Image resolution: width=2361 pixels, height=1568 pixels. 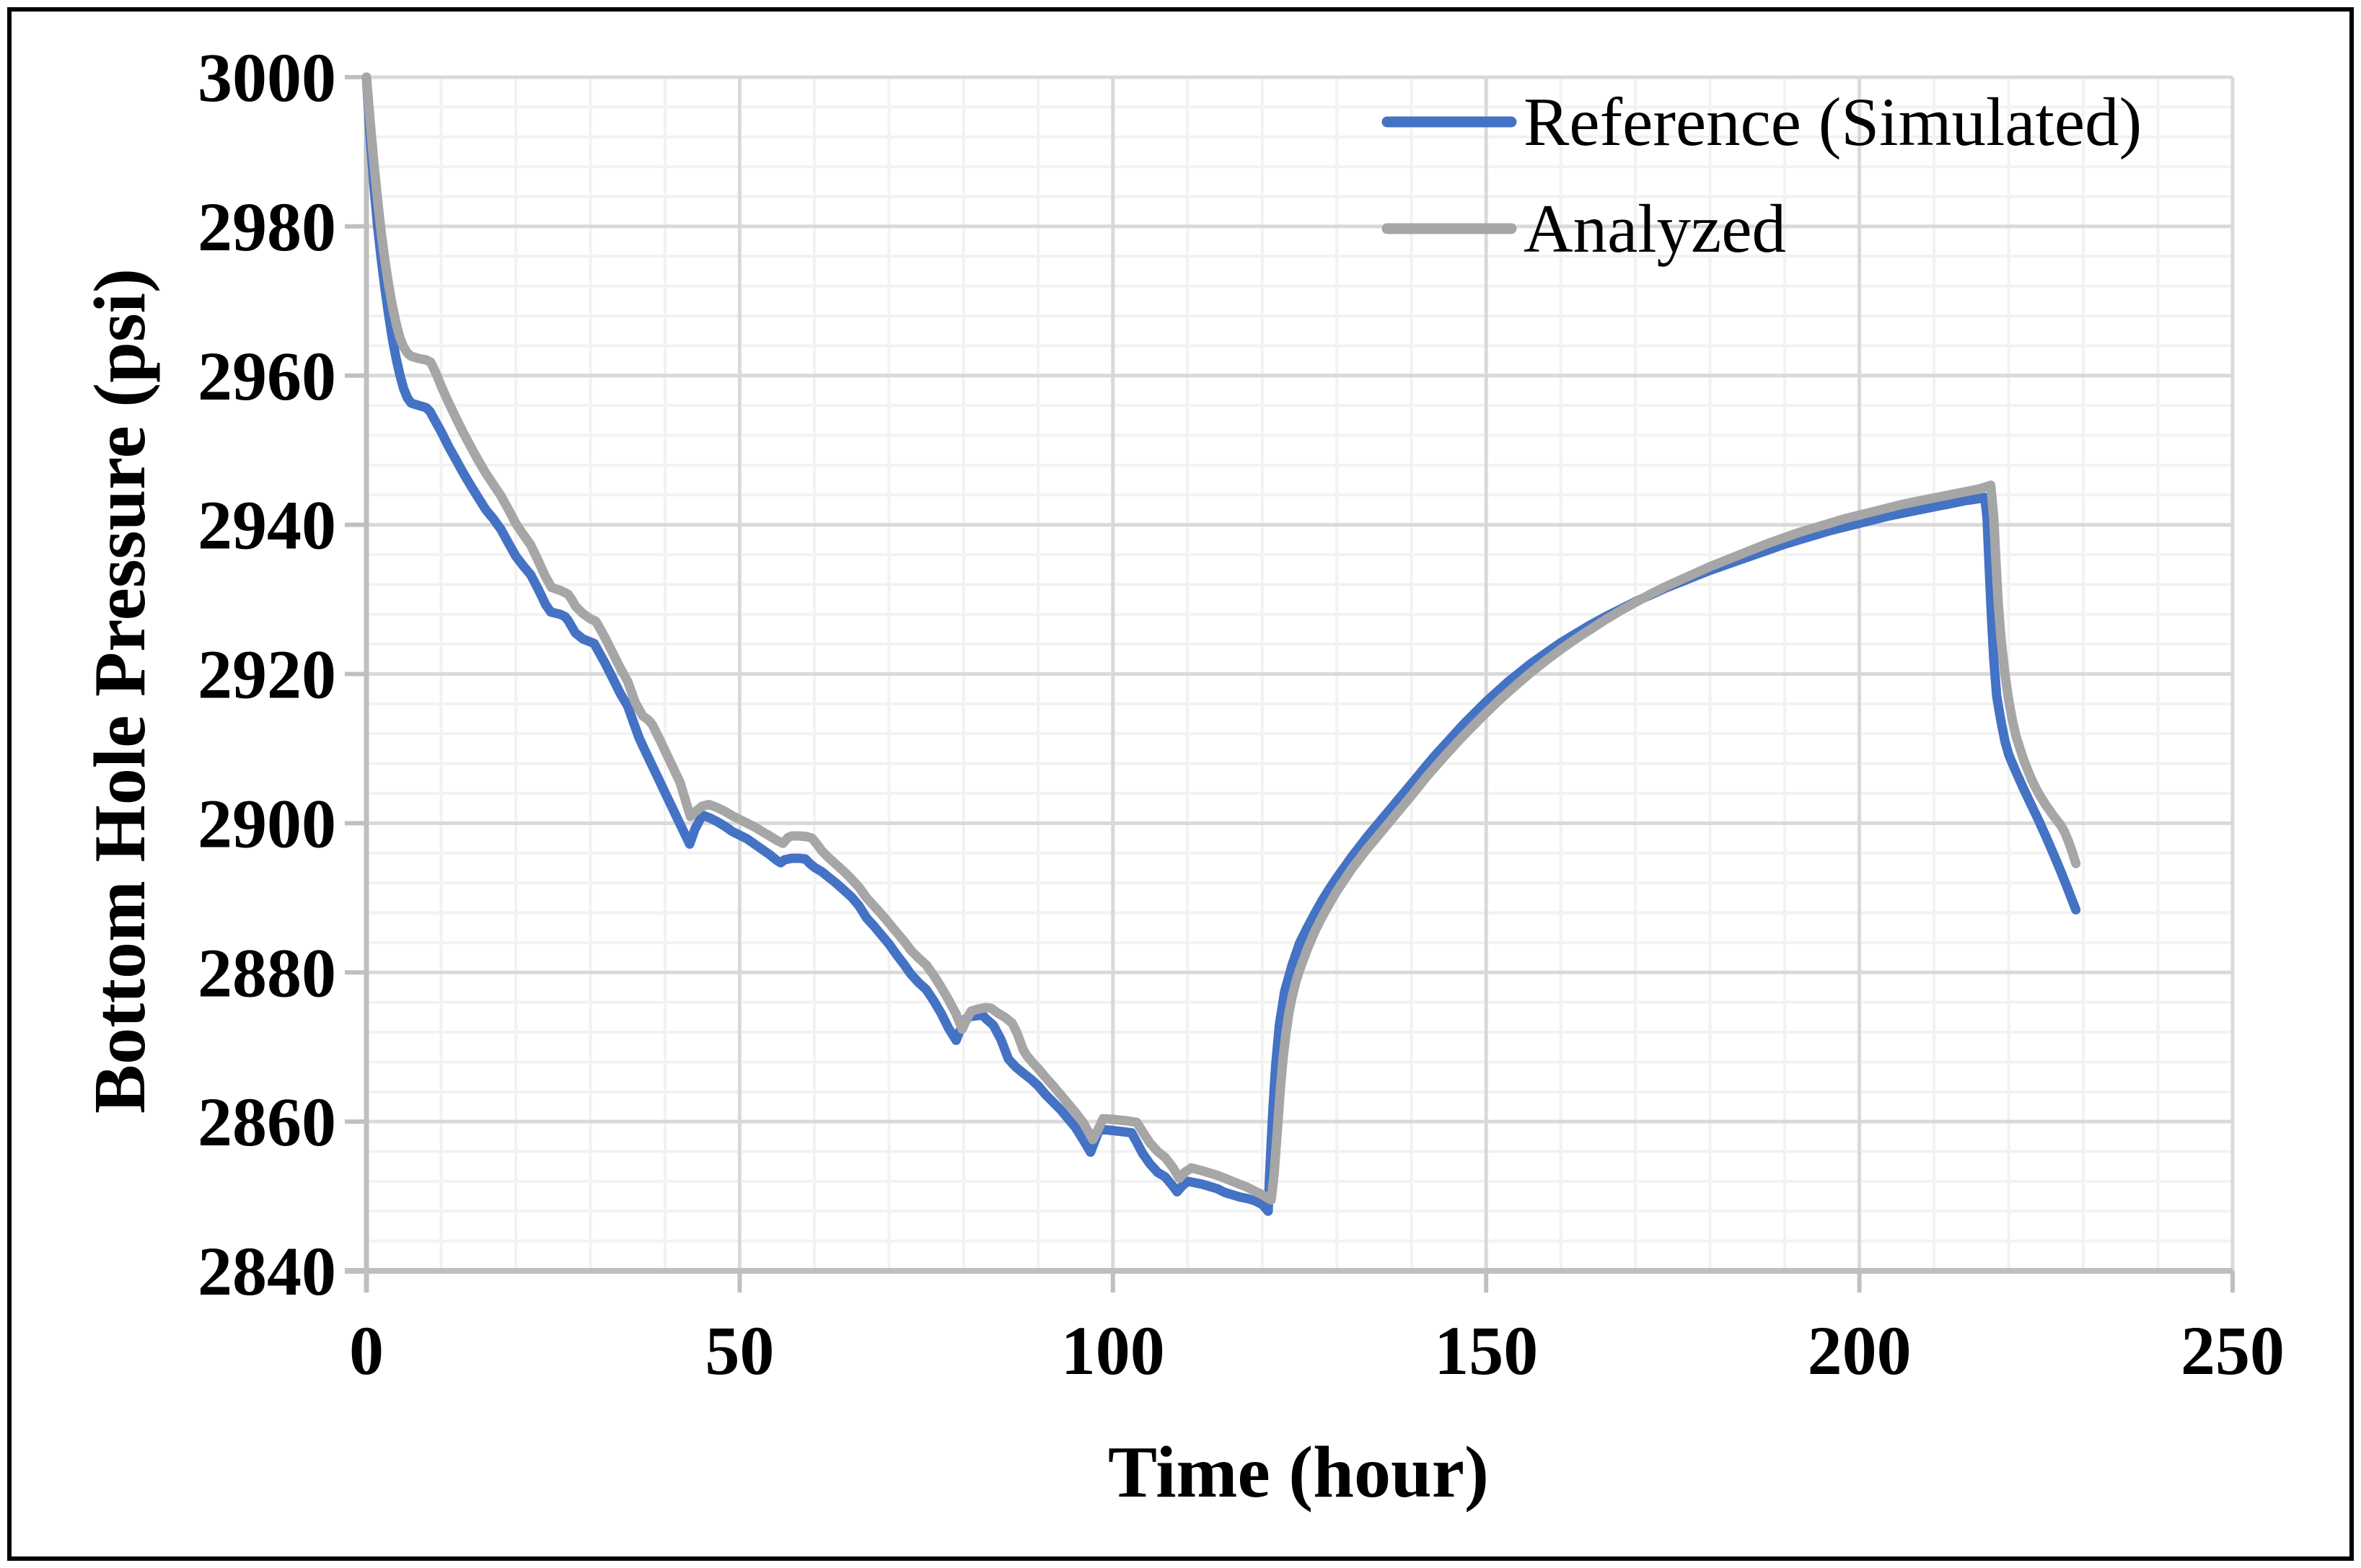 I want to click on y-axis-title: Bottom Hole Pressure (psi), so click(x=120, y=691).